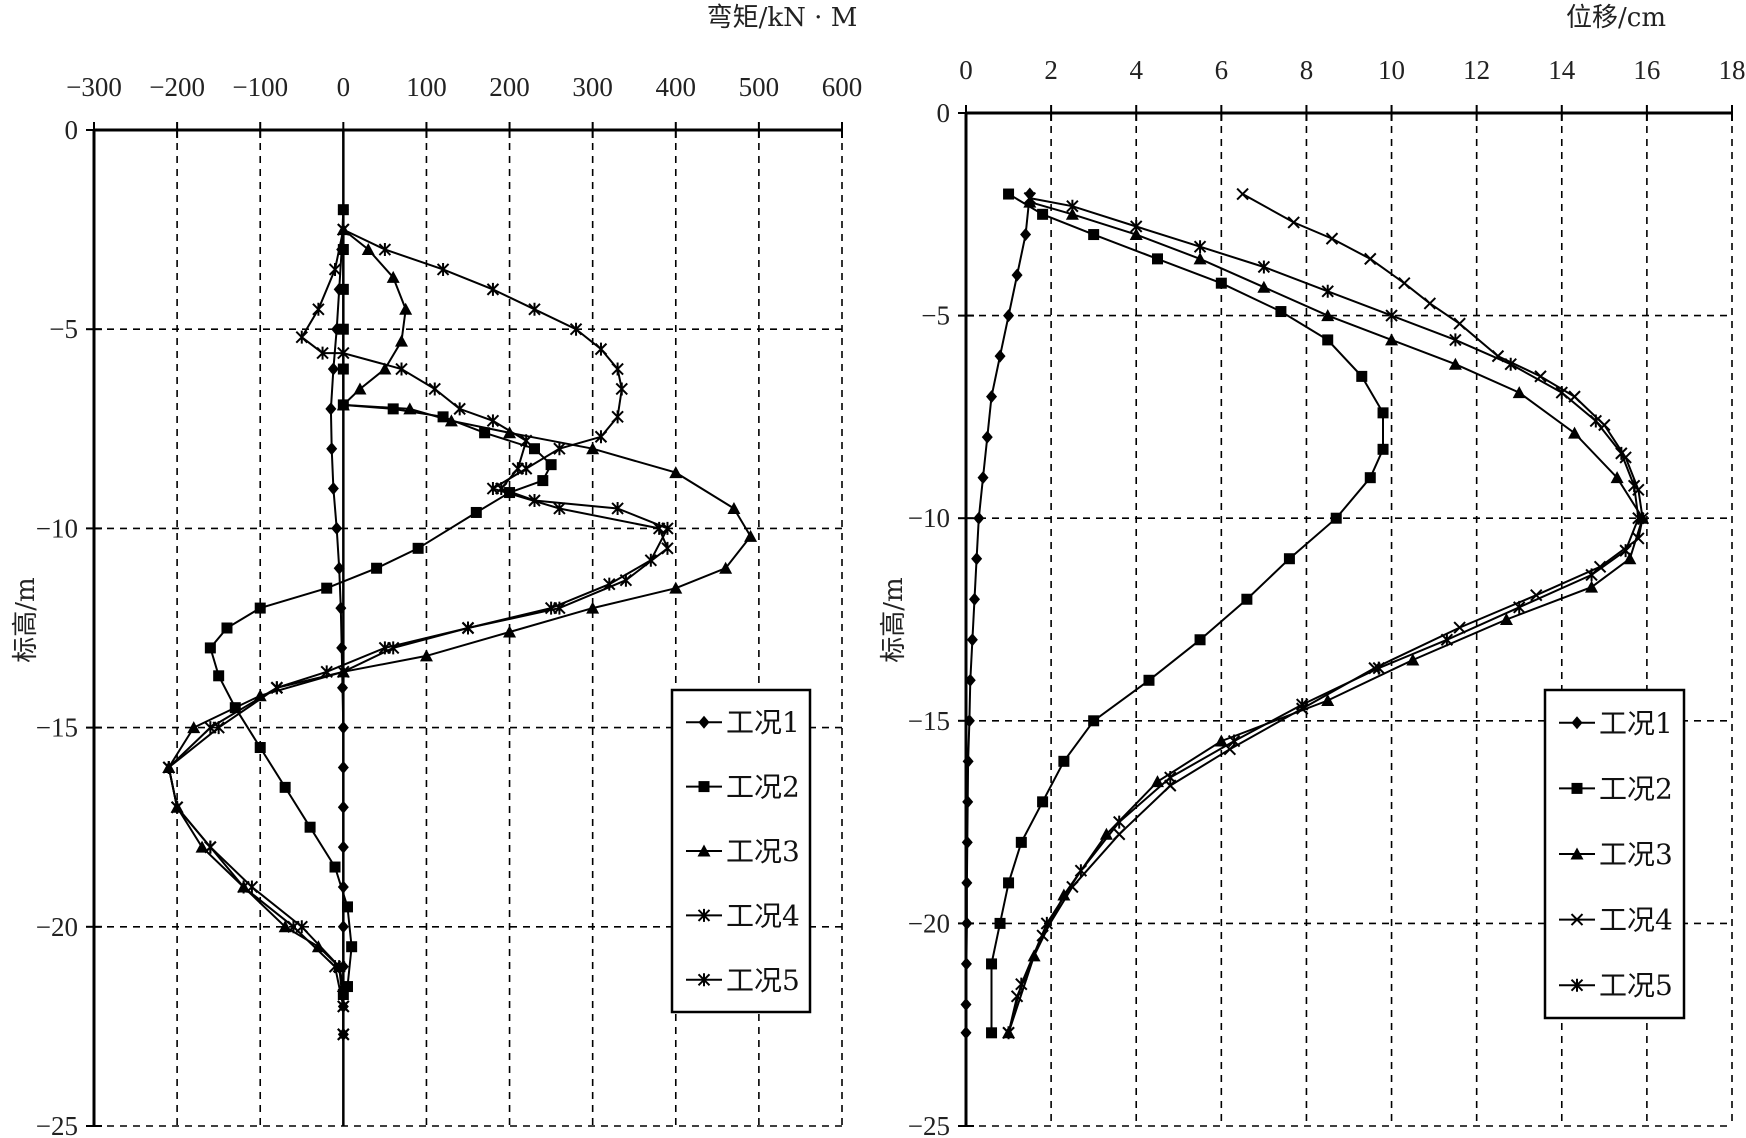  Describe the element at coordinates (1614, 854) in the screenshot. I see `legend: 工况1 工况2 工况3 工况4 工况5` at that location.